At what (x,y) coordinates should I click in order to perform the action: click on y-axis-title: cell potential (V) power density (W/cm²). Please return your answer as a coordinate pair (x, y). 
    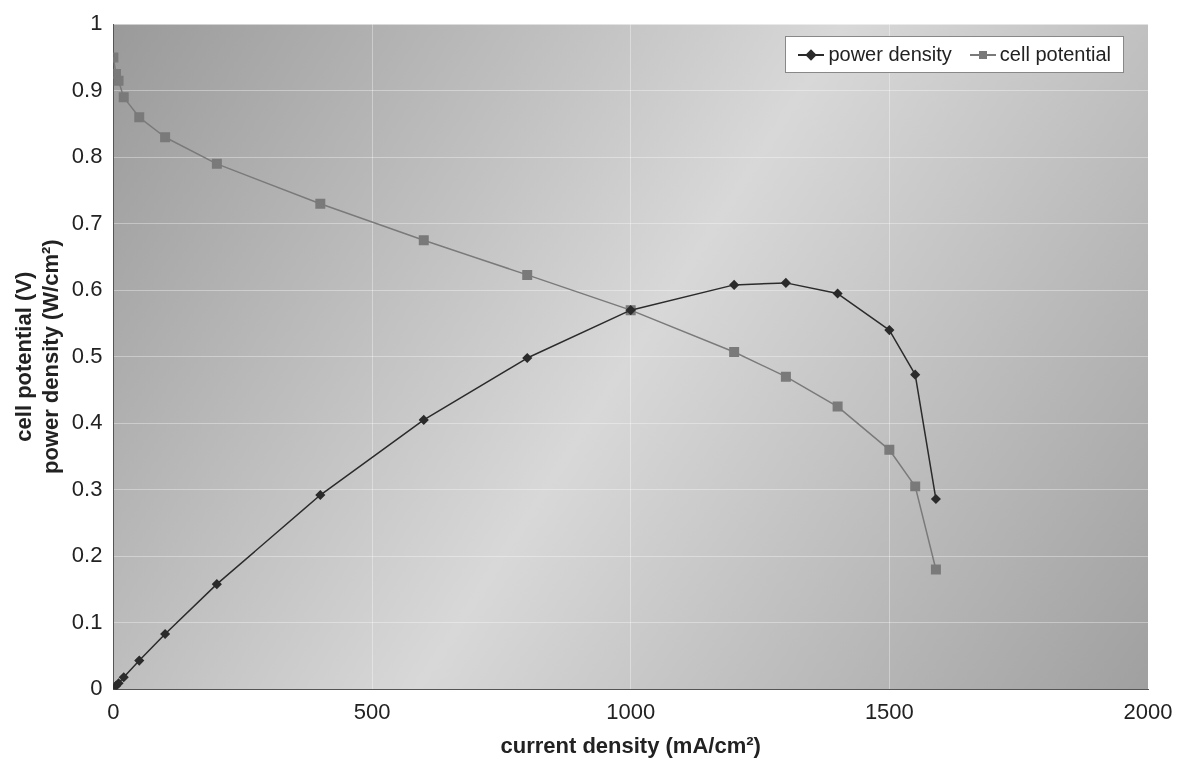
    Looking at the image, I should click on (37, 357).